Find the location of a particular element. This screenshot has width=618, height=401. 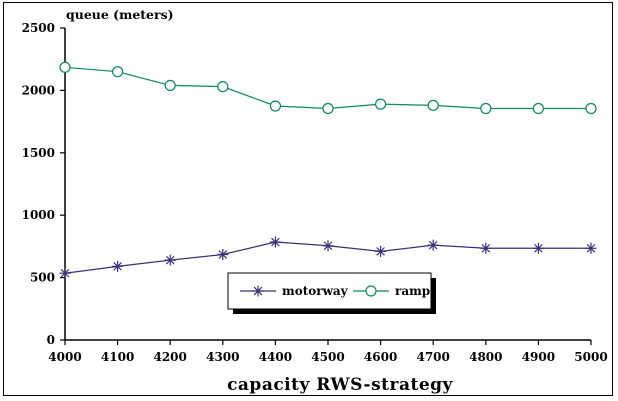

y-tick-label: 2000 is located at coordinates (38, 90).